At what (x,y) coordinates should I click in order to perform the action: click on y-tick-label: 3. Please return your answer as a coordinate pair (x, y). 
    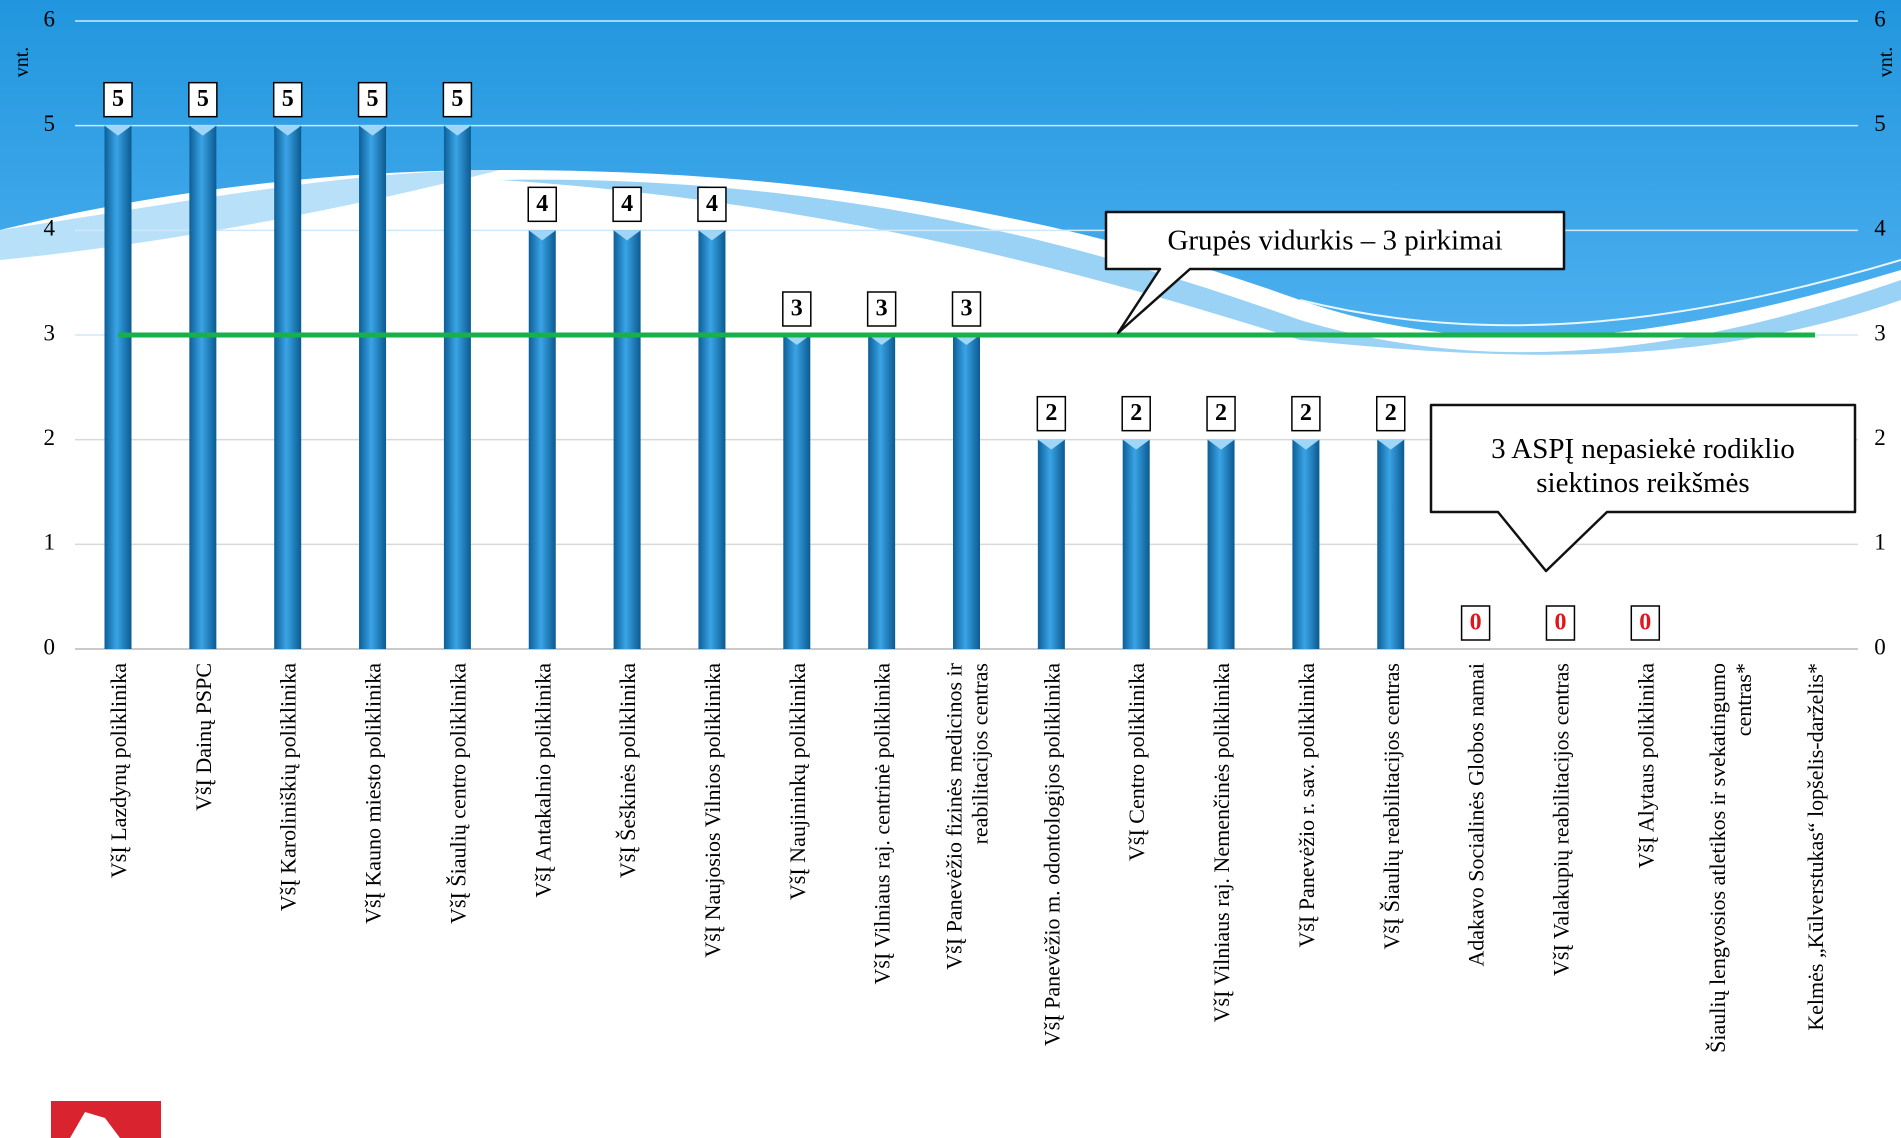
    Looking at the image, I should click on (50, 332).